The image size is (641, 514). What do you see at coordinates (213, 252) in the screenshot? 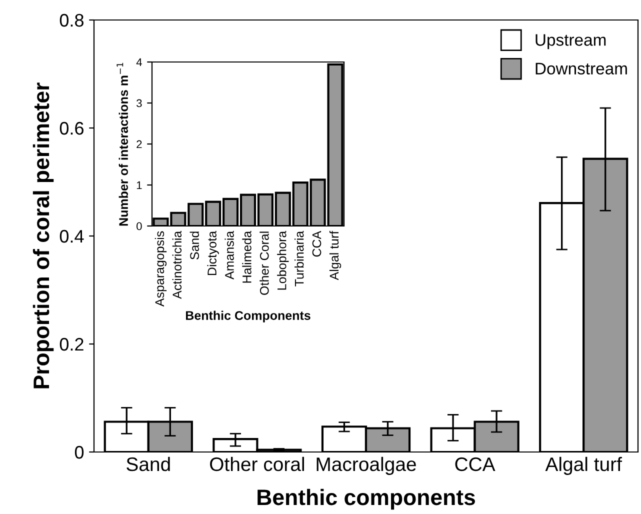
I see `x-tick-label: Dictyota` at bounding box center [213, 252].